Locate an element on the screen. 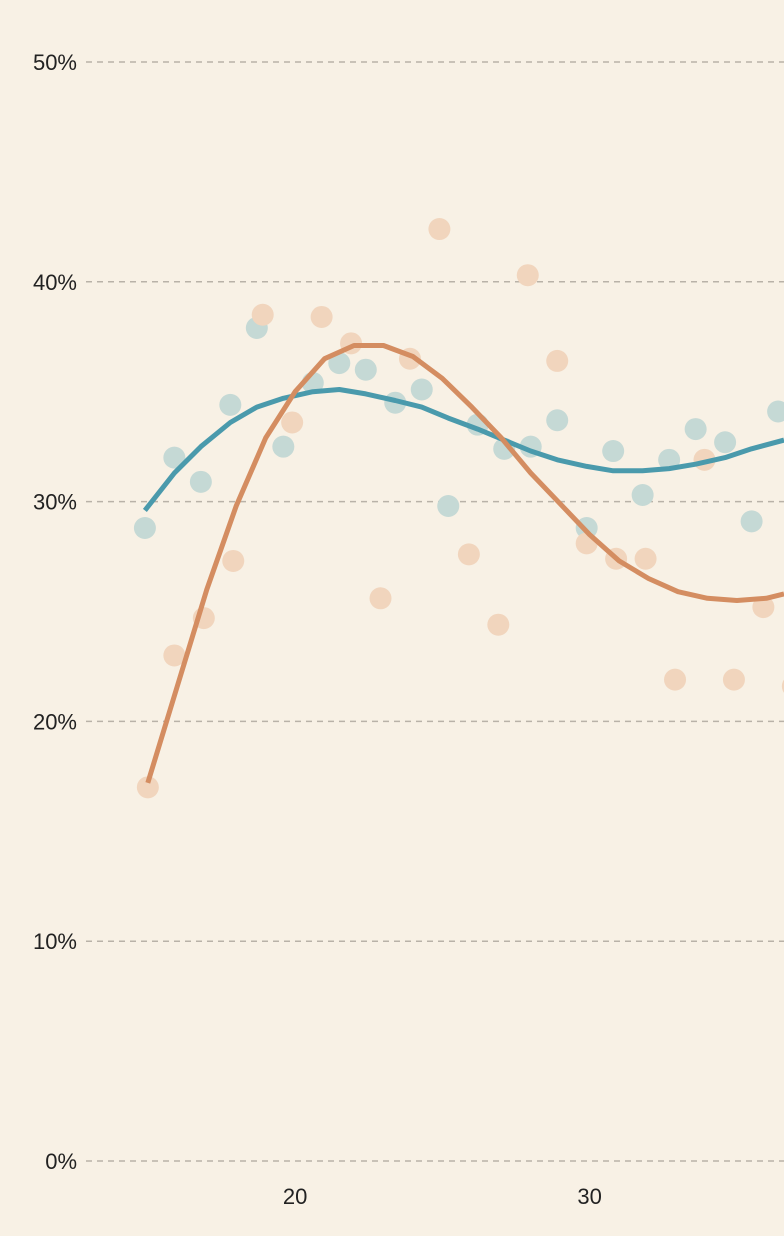 The height and width of the screenshot is (1236, 784). y-tick-label-30: 30% is located at coordinates (55, 502).